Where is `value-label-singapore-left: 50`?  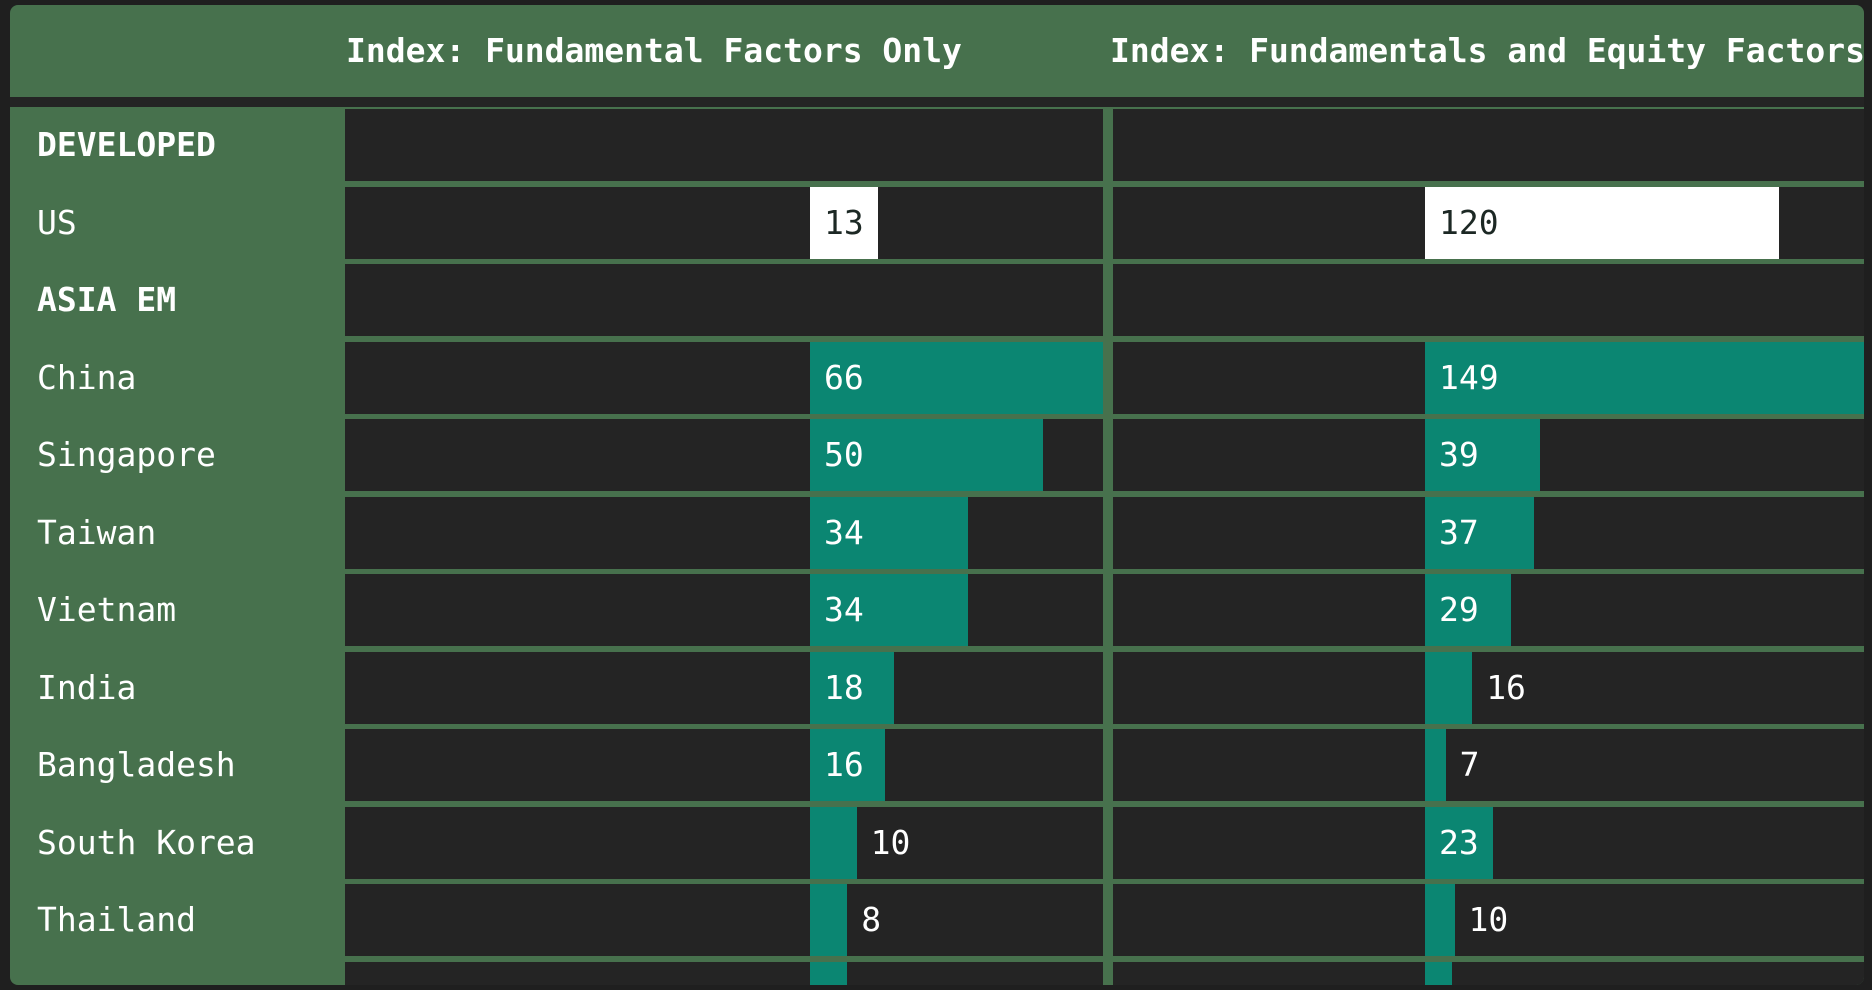 value-label-singapore-left: 50 is located at coordinates (844, 454).